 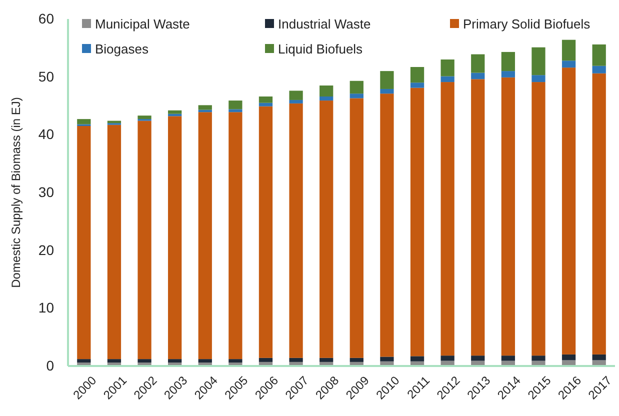 I want to click on legend-label: Municipal Waste, so click(x=142, y=24).